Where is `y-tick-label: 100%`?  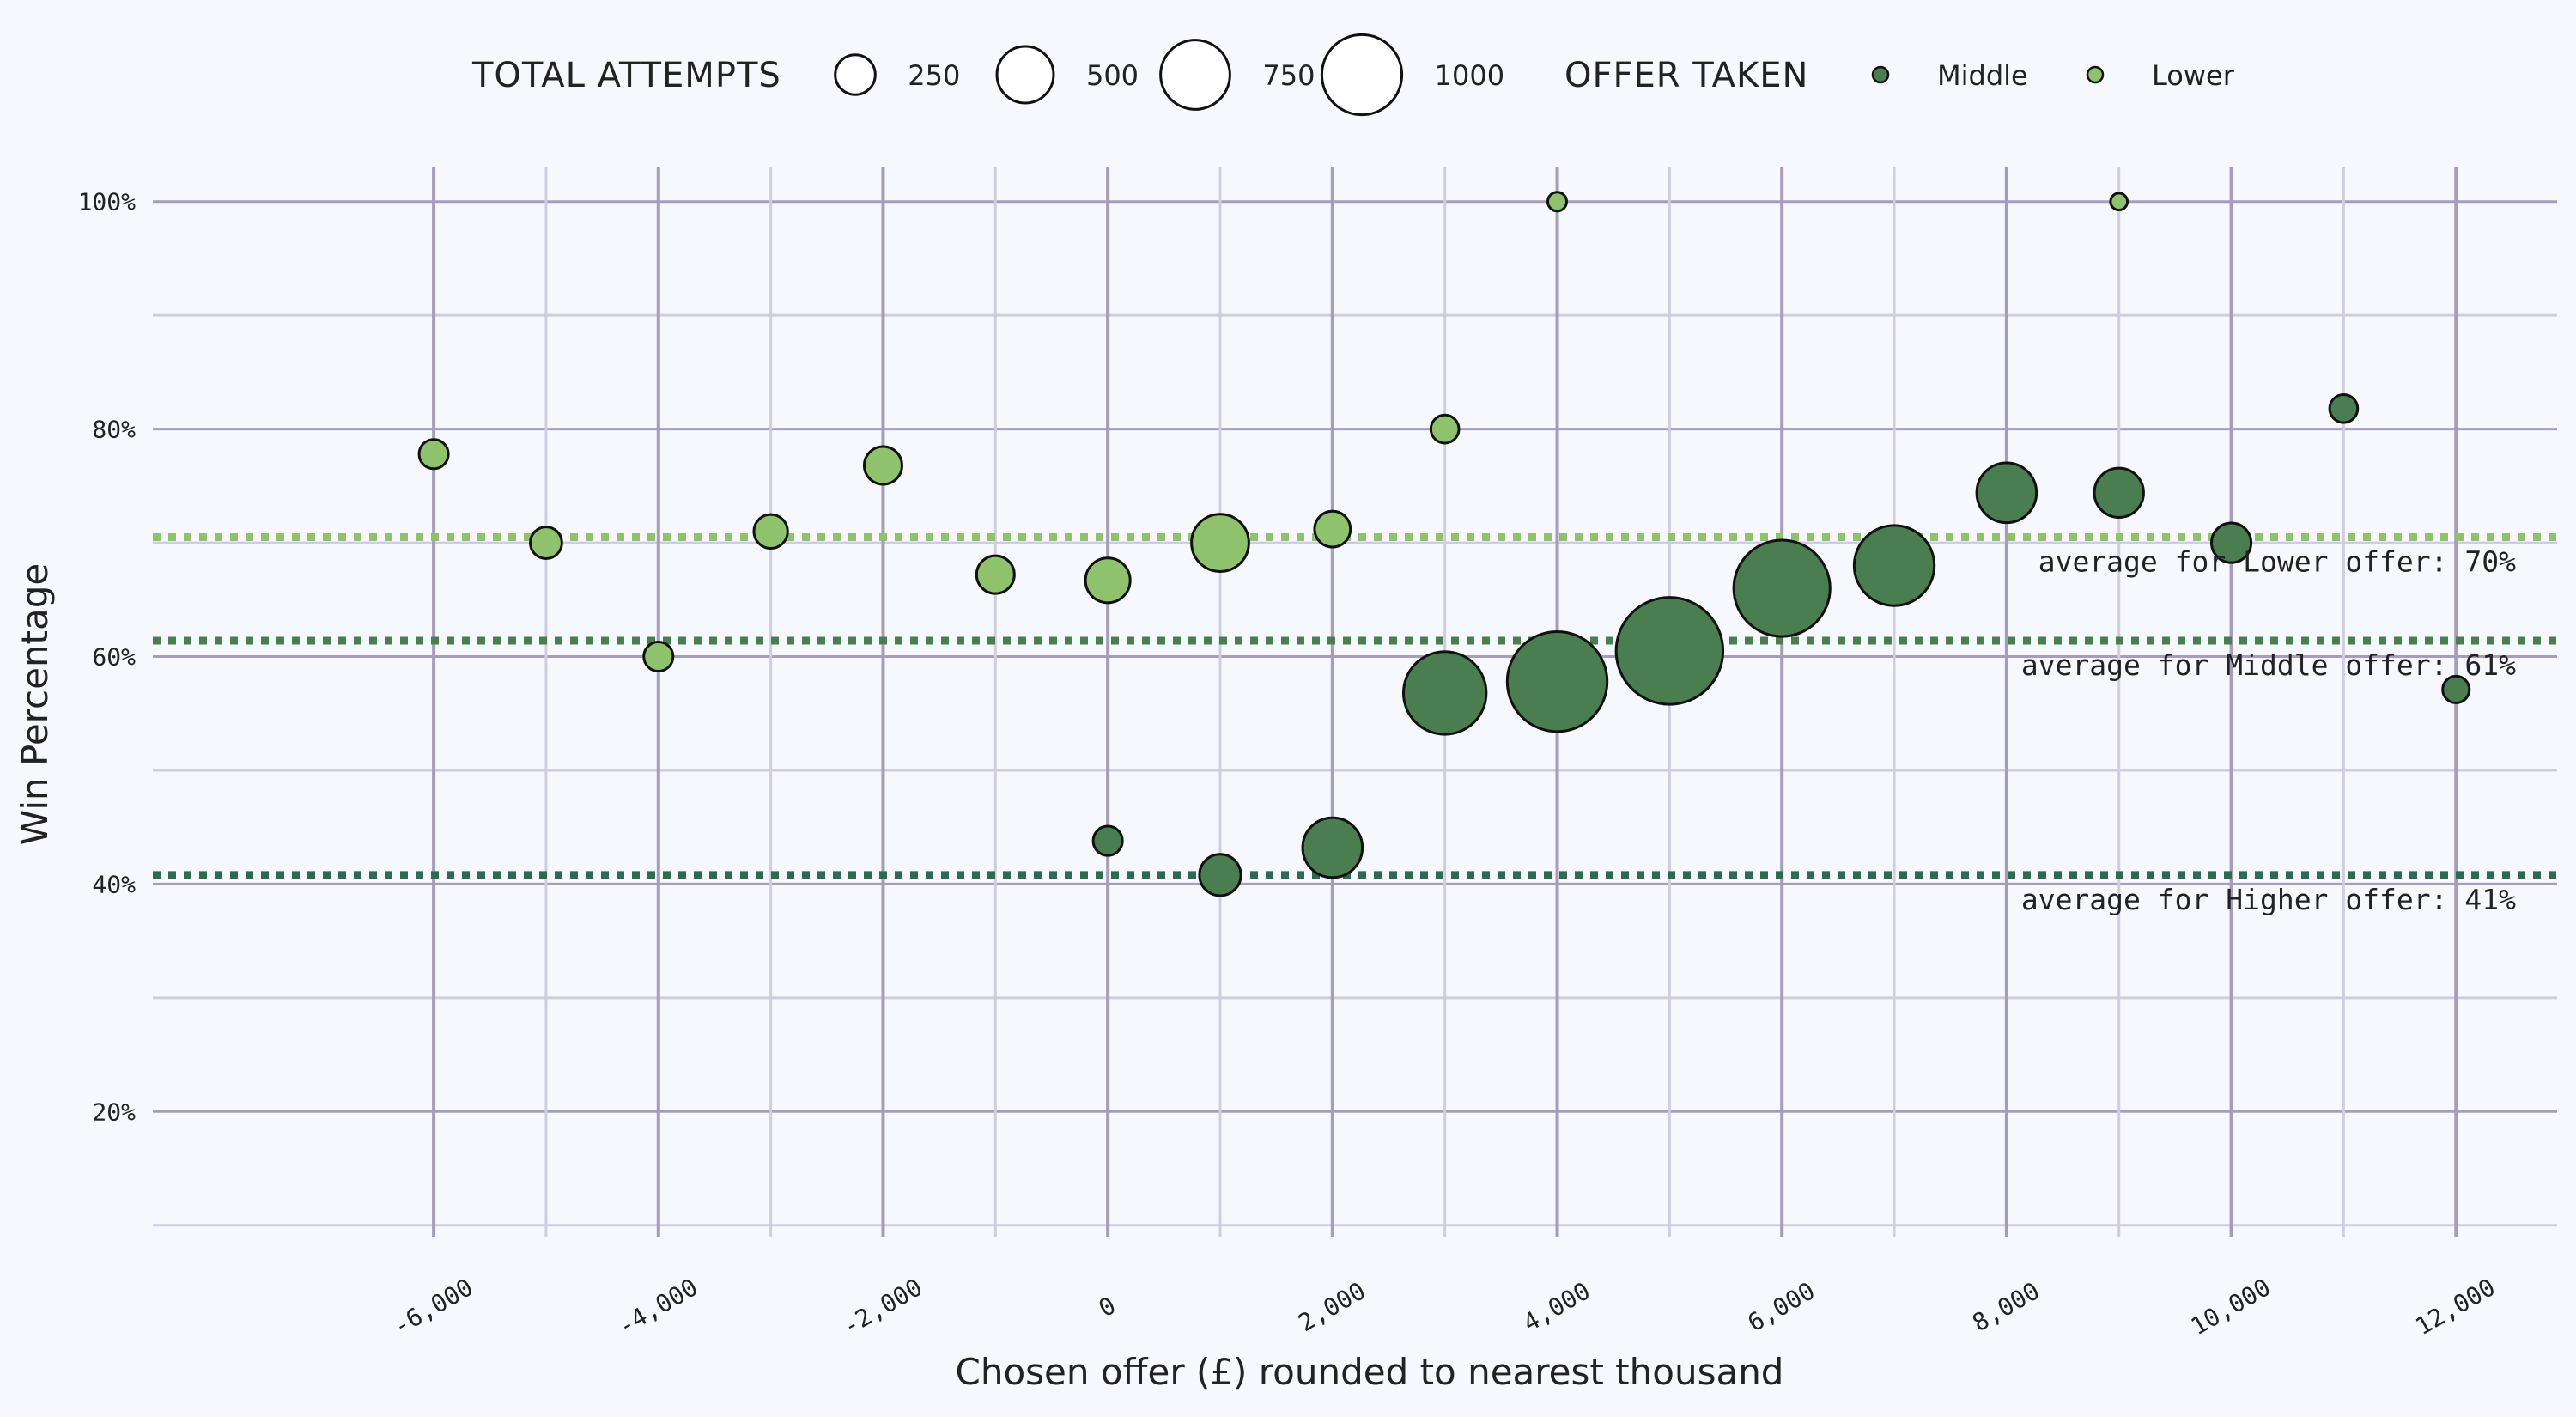 y-tick-label: 100% is located at coordinates (107, 202).